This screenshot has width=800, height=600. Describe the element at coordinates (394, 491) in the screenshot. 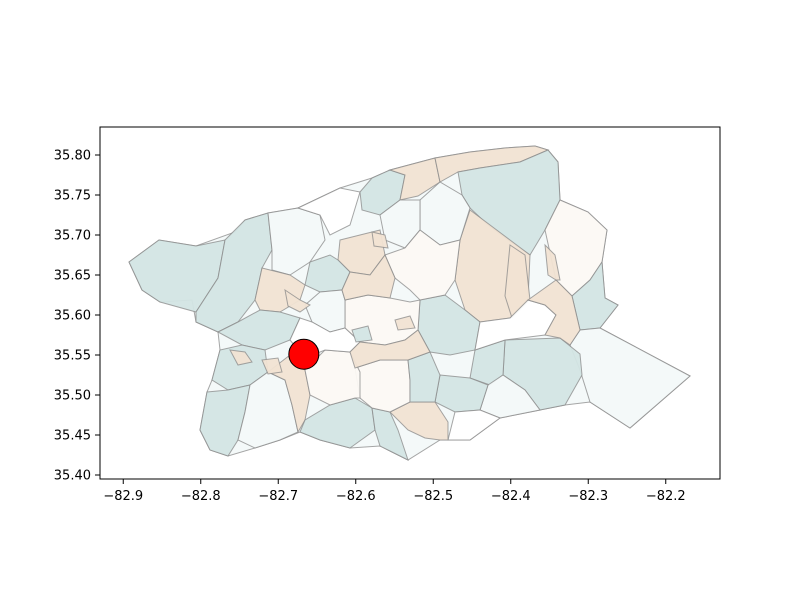

I see `x-axis: −82.9 −82.8 −82.7 −82.6 −82.5 −82.4 −82.3 −82.2` at that location.